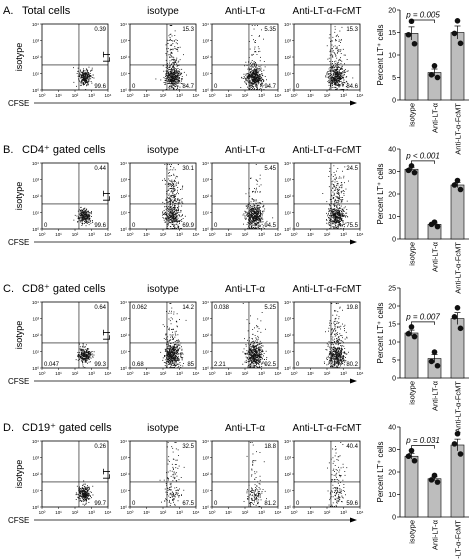  I want to click on x-tick-label: 10², so click(245, 95).